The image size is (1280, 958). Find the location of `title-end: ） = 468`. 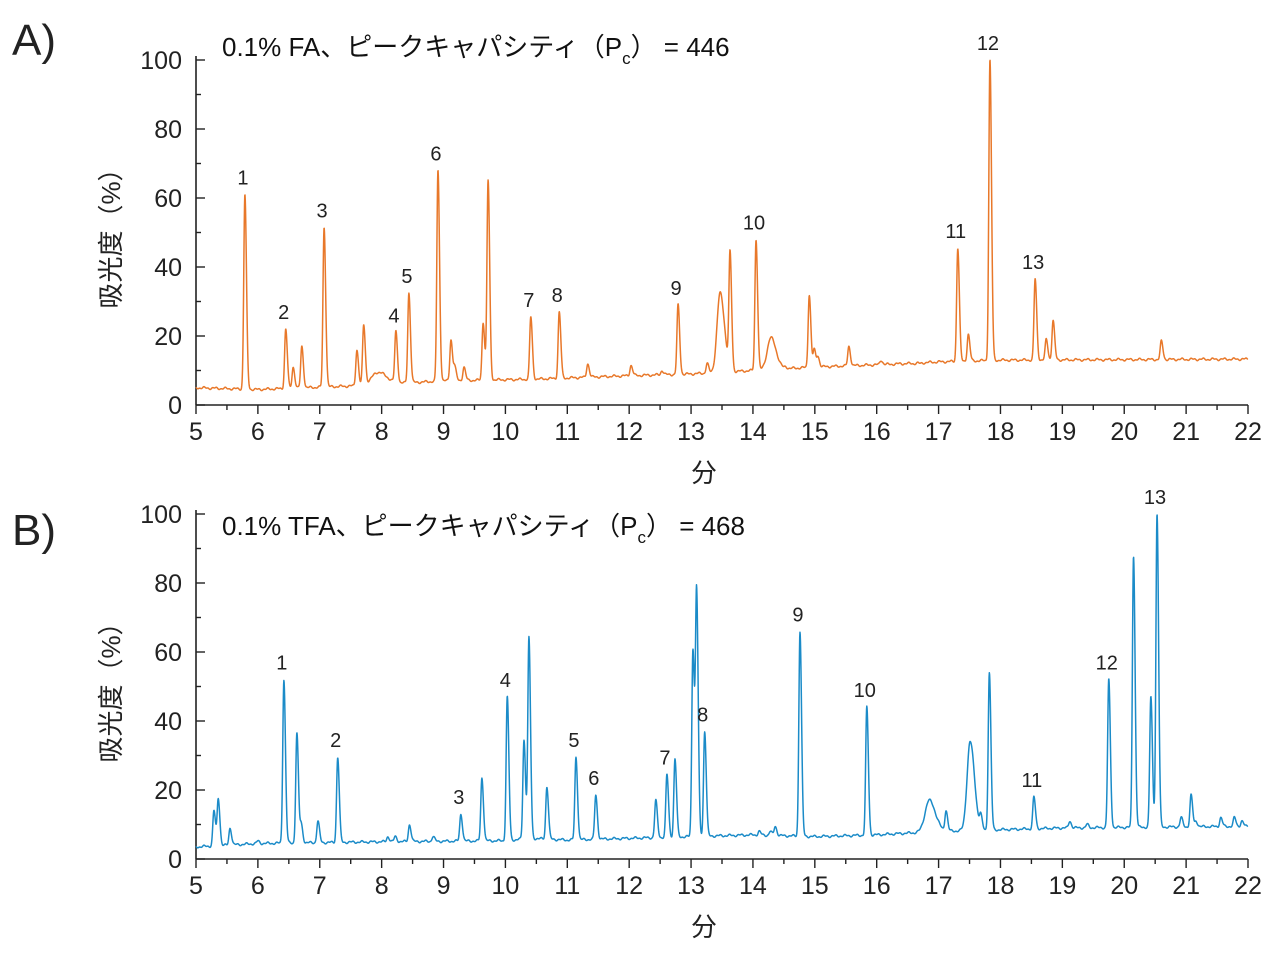

title-end: ） = 468 is located at coordinates (695, 526).